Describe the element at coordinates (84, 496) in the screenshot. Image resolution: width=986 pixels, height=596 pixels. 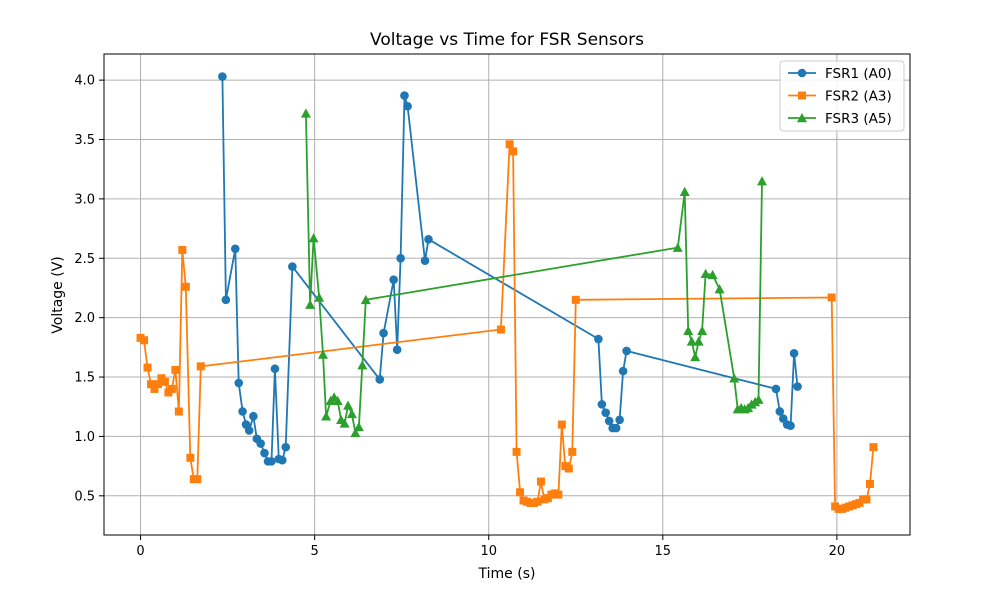
I see `y-tick-label: 0.5` at that location.